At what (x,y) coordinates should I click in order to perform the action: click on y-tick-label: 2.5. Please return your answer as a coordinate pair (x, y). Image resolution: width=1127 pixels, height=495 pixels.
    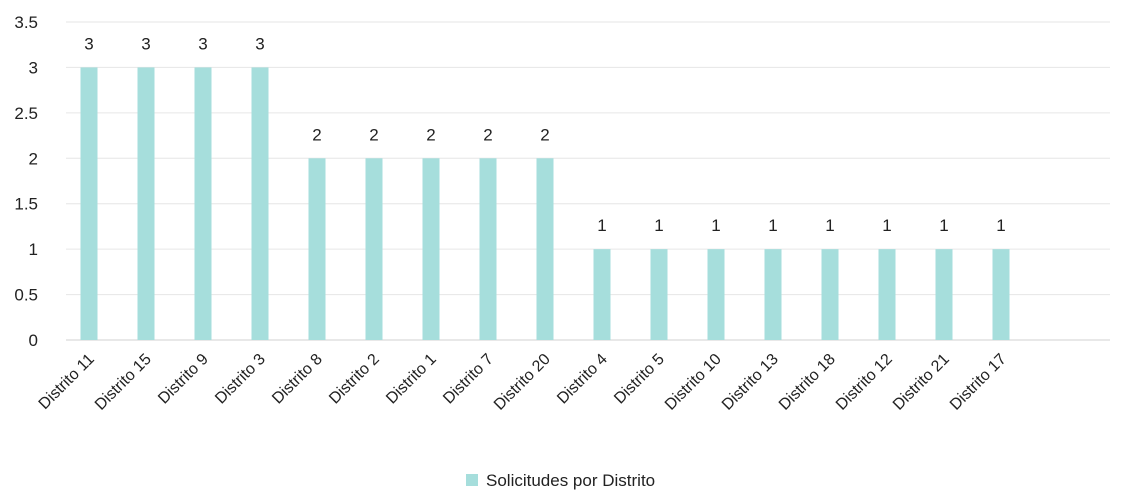
    Looking at the image, I should click on (26, 113).